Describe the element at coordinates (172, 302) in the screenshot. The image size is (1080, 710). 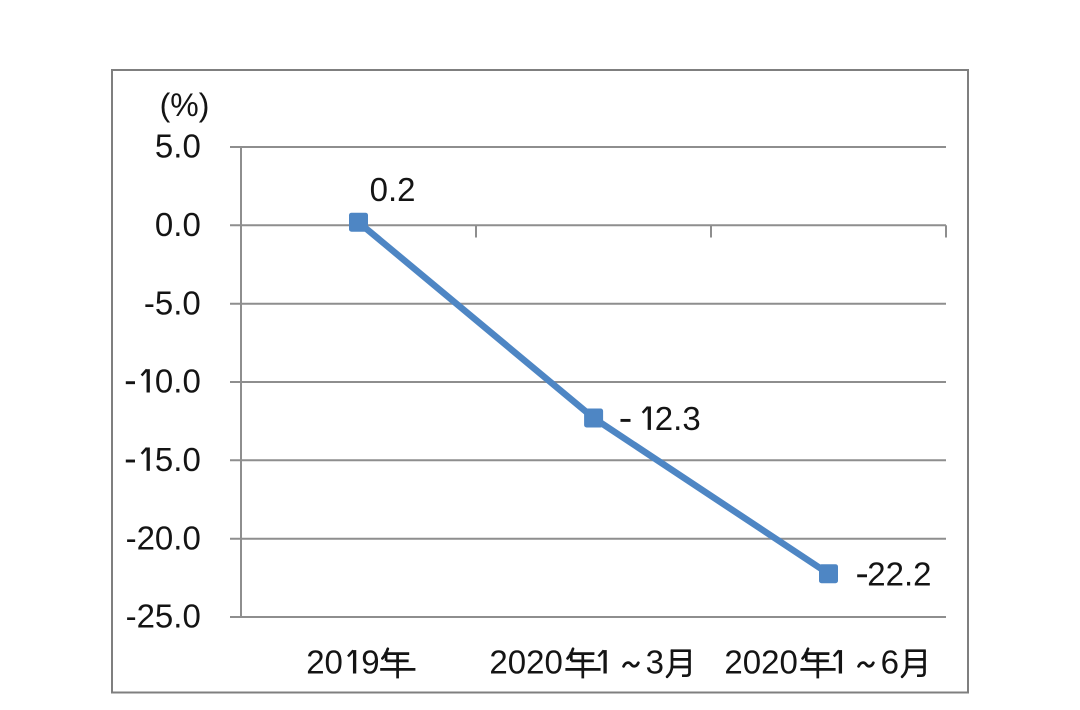
I see `svg-text: -5.0` at that location.